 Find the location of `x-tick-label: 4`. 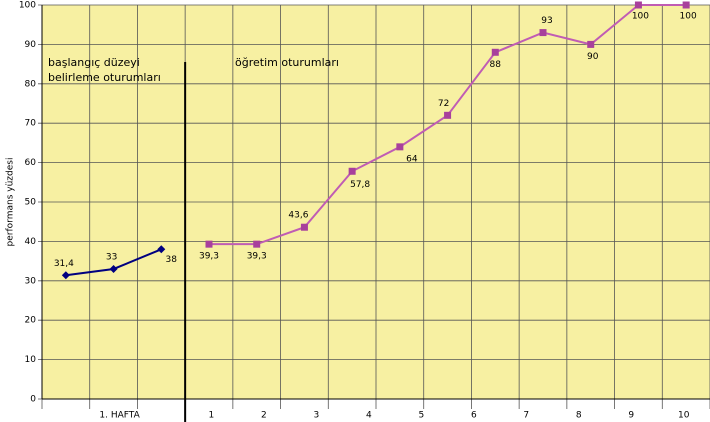

x-tick-label: 4 is located at coordinates (369, 416).